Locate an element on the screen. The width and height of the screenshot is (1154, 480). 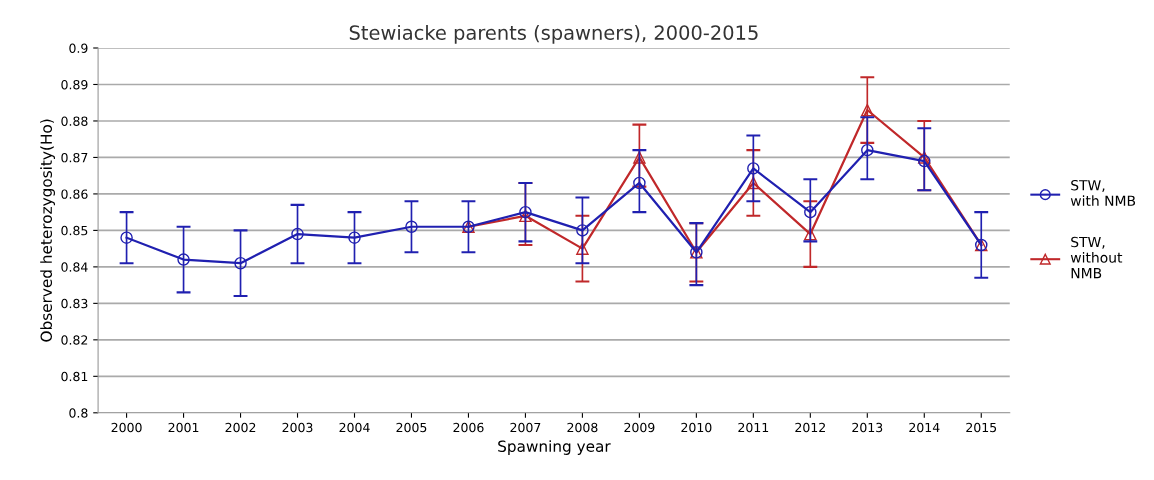
x-tick-label: 2006 is located at coordinates (468, 427).